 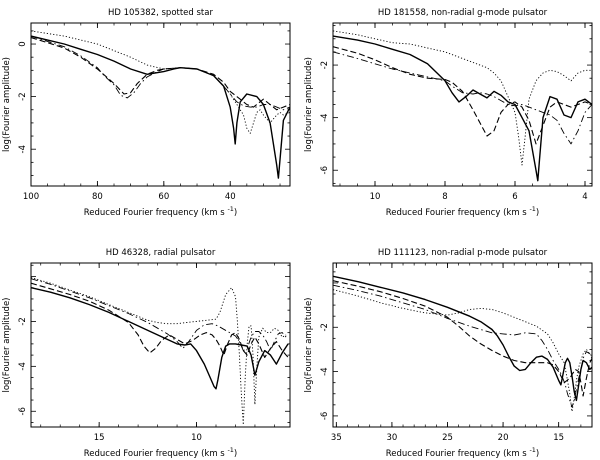 I want to click on x-tick-label: 6, so click(x=514, y=197).